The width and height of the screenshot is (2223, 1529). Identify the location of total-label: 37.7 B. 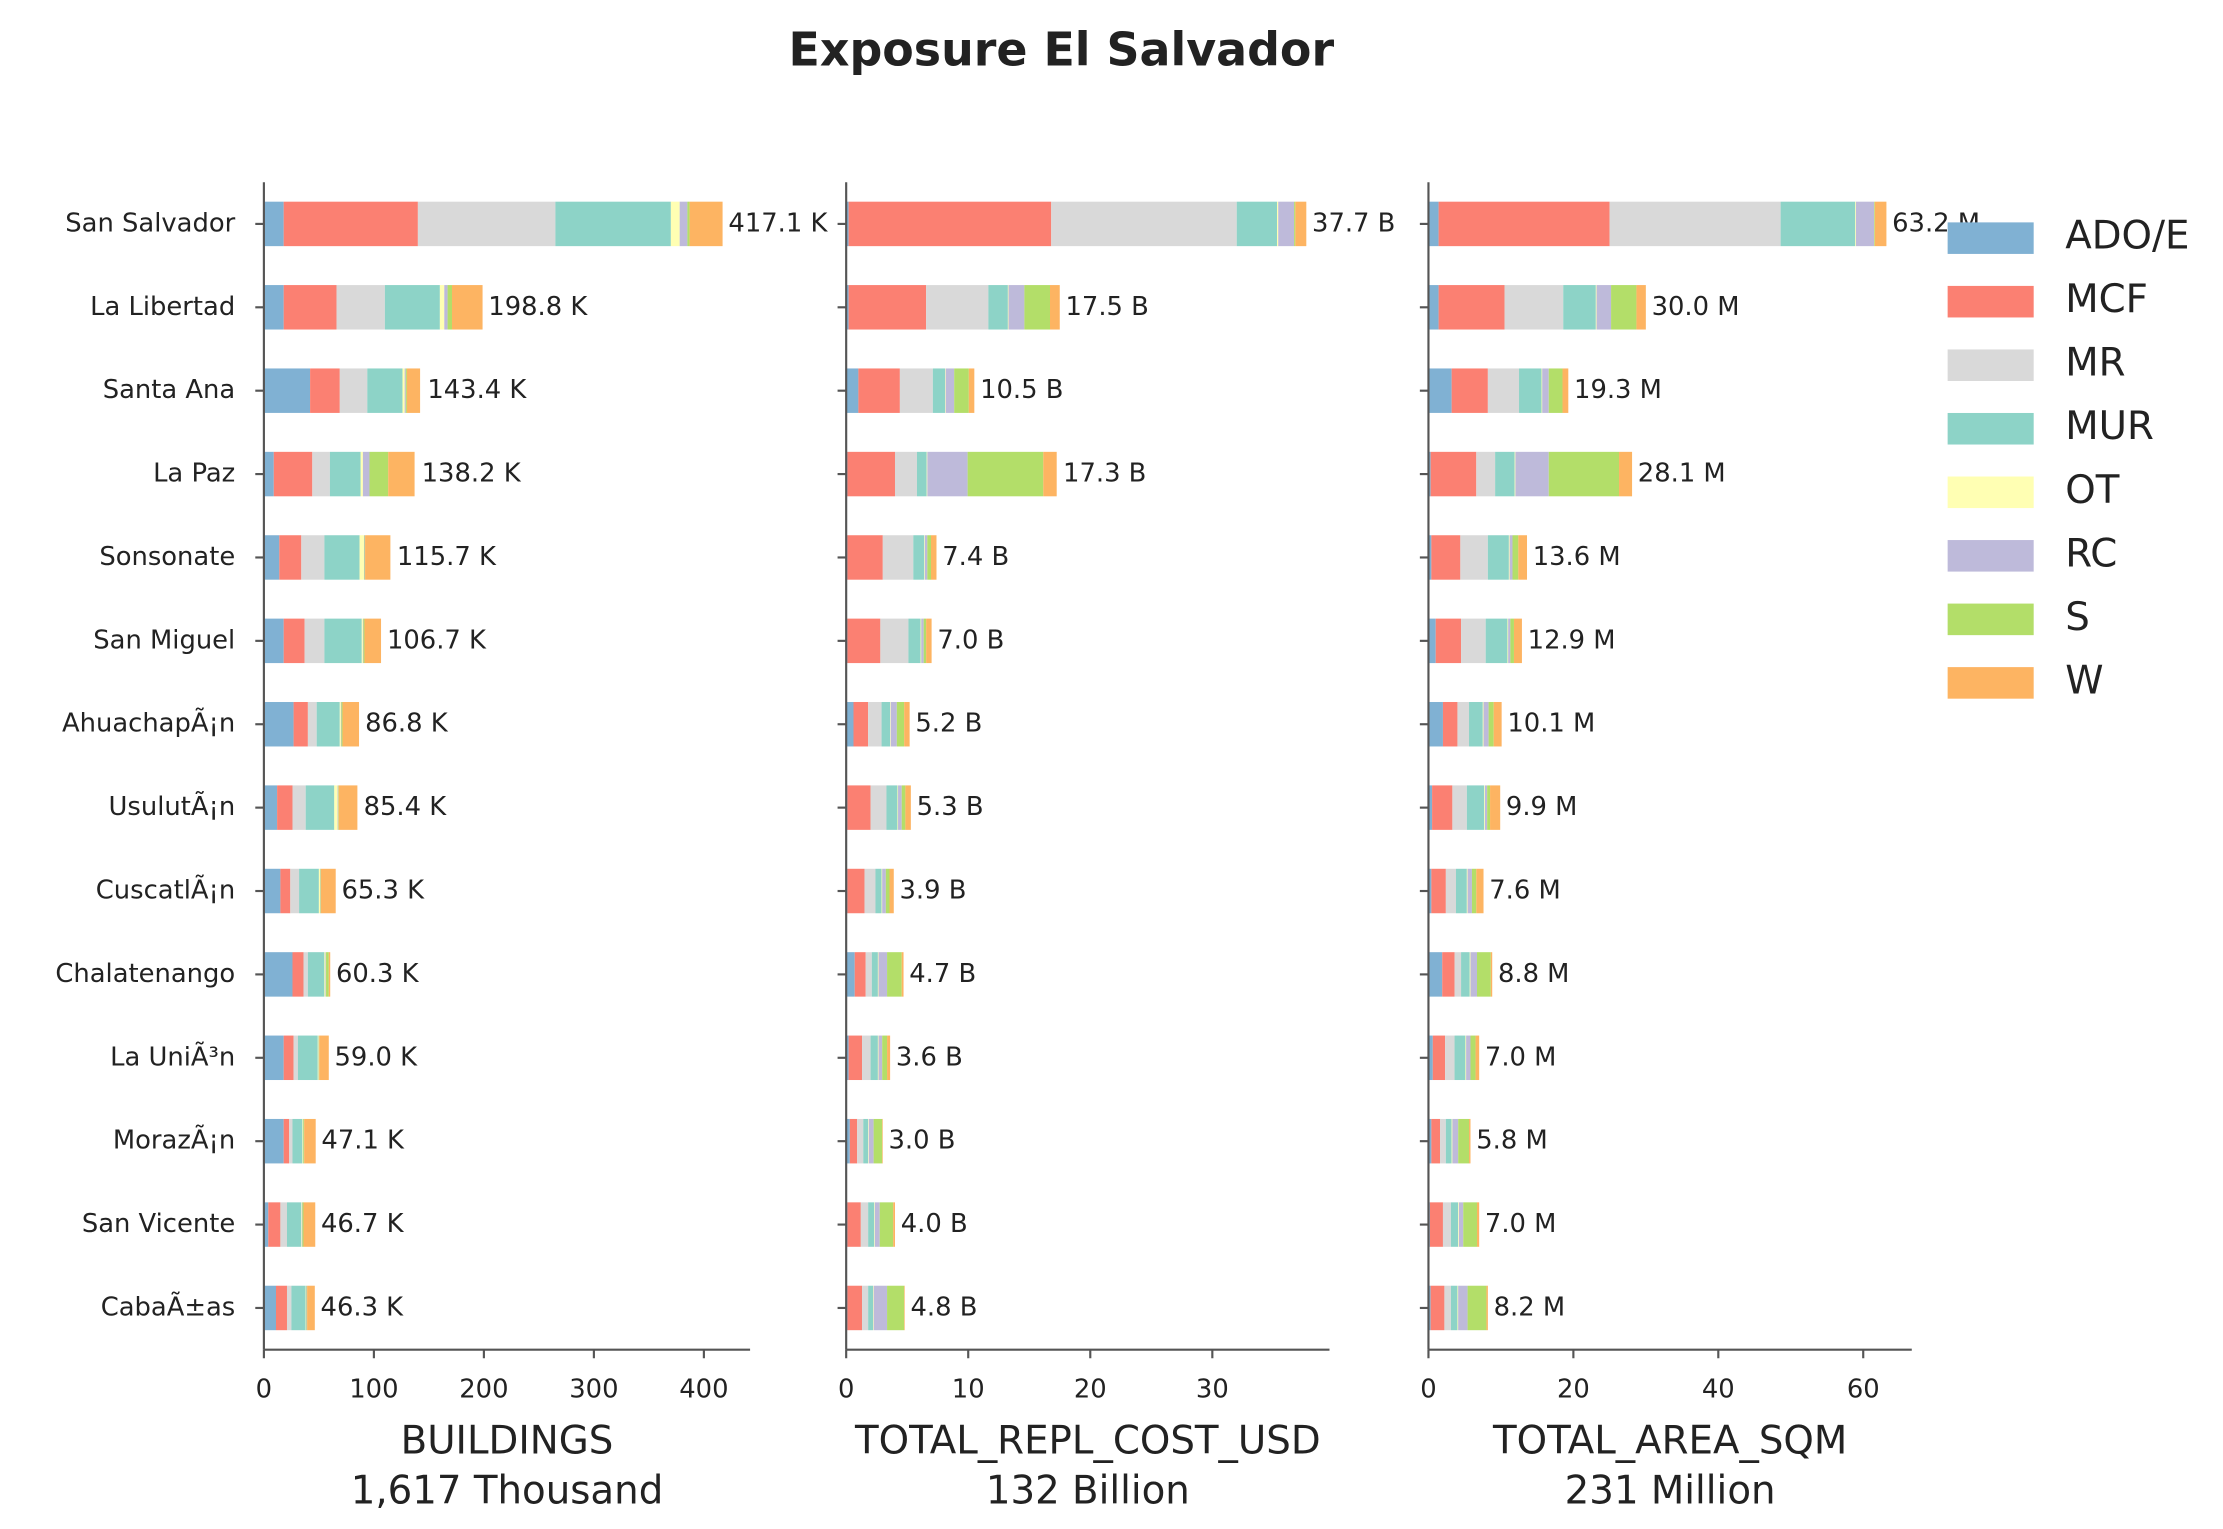
(1353, 223).